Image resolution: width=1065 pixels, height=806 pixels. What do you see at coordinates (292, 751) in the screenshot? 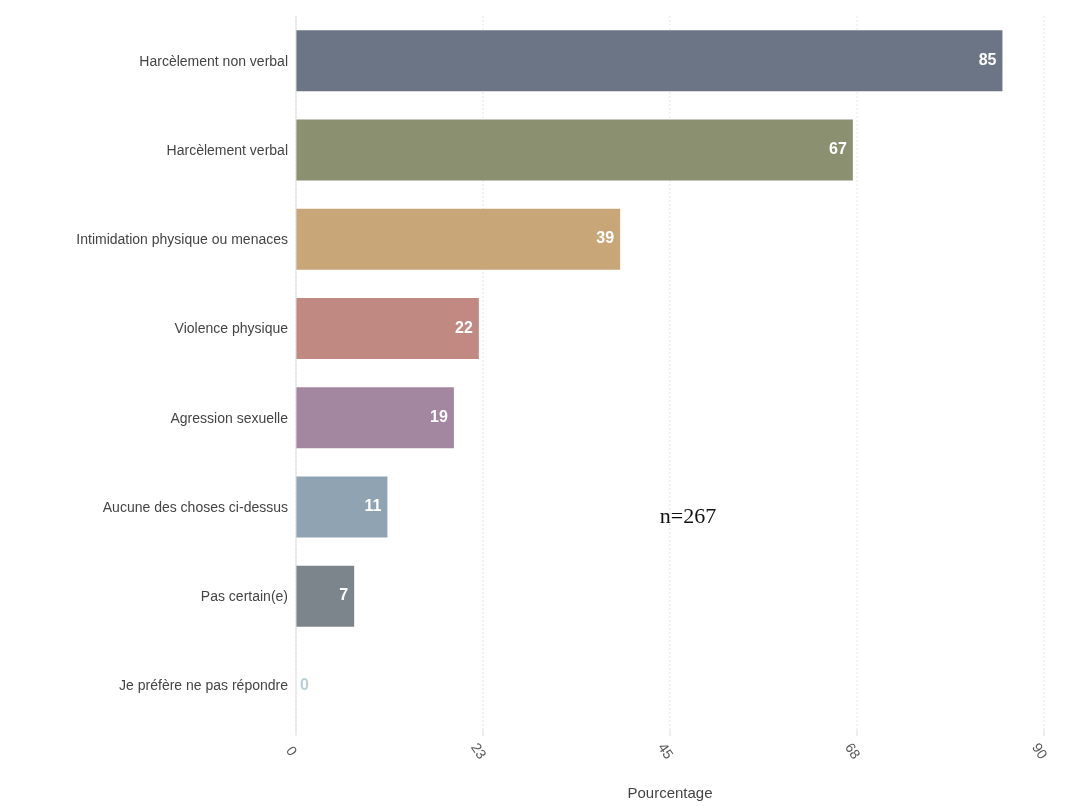
I see `x-tick-label: 0` at bounding box center [292, 751].